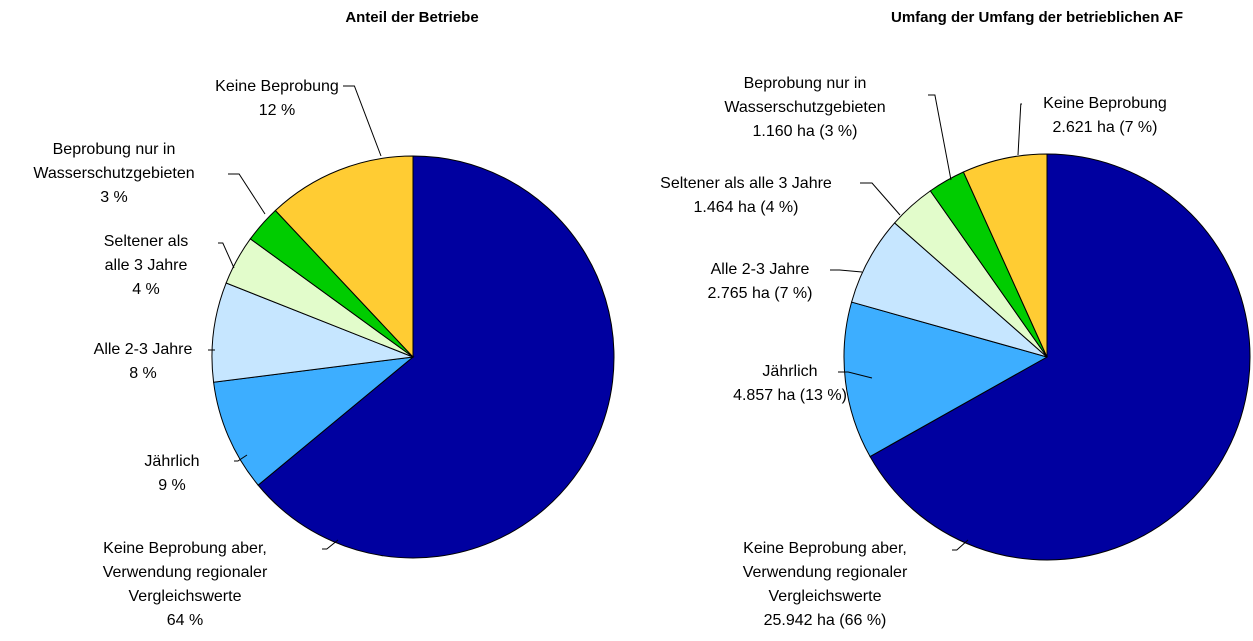 This screenshot has height=641, width=1253. I want to click on value-label: 12 %, so click(277, 110).